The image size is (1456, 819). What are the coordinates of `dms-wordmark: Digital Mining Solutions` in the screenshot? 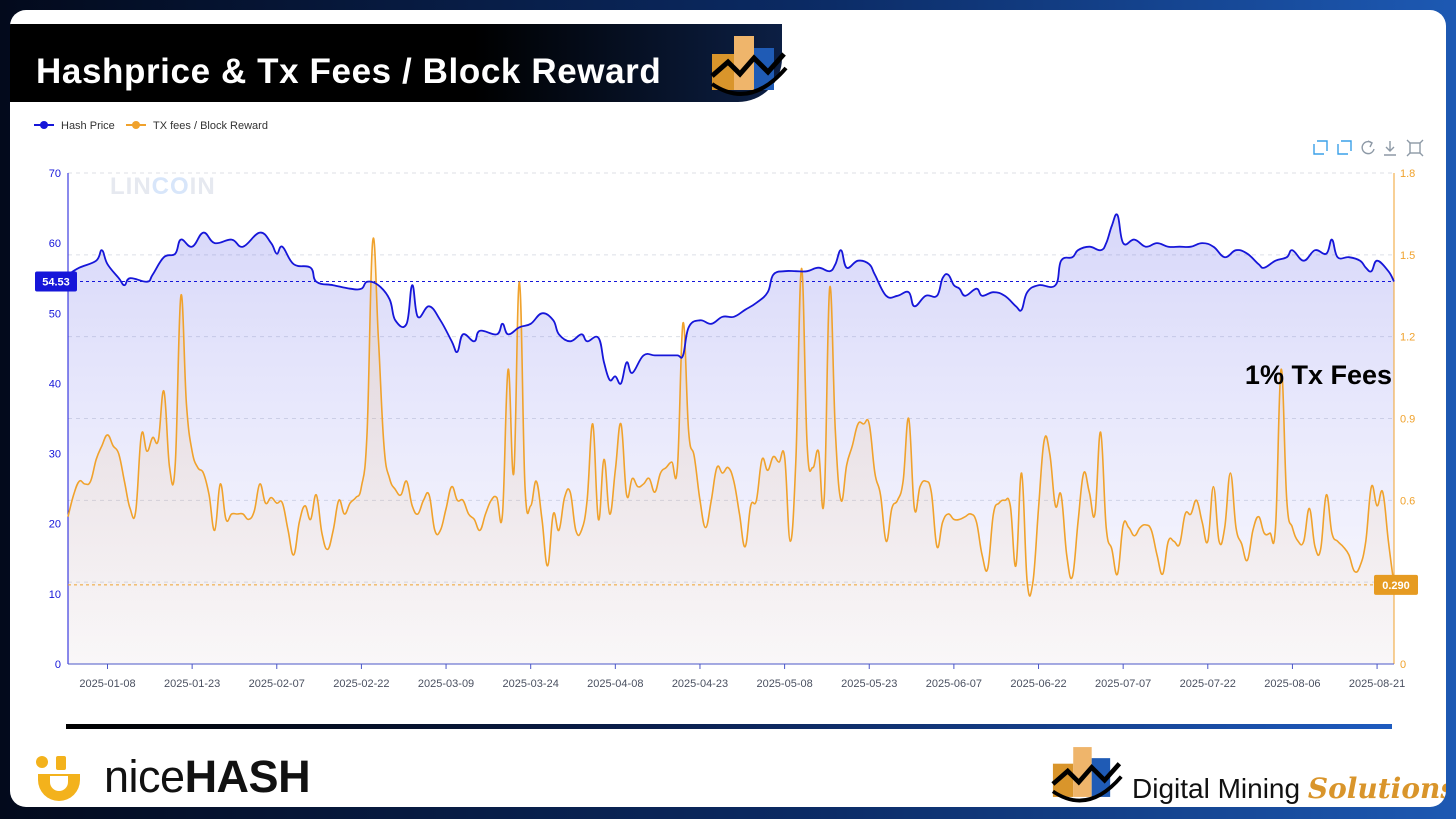 It's located at (1289, 788).